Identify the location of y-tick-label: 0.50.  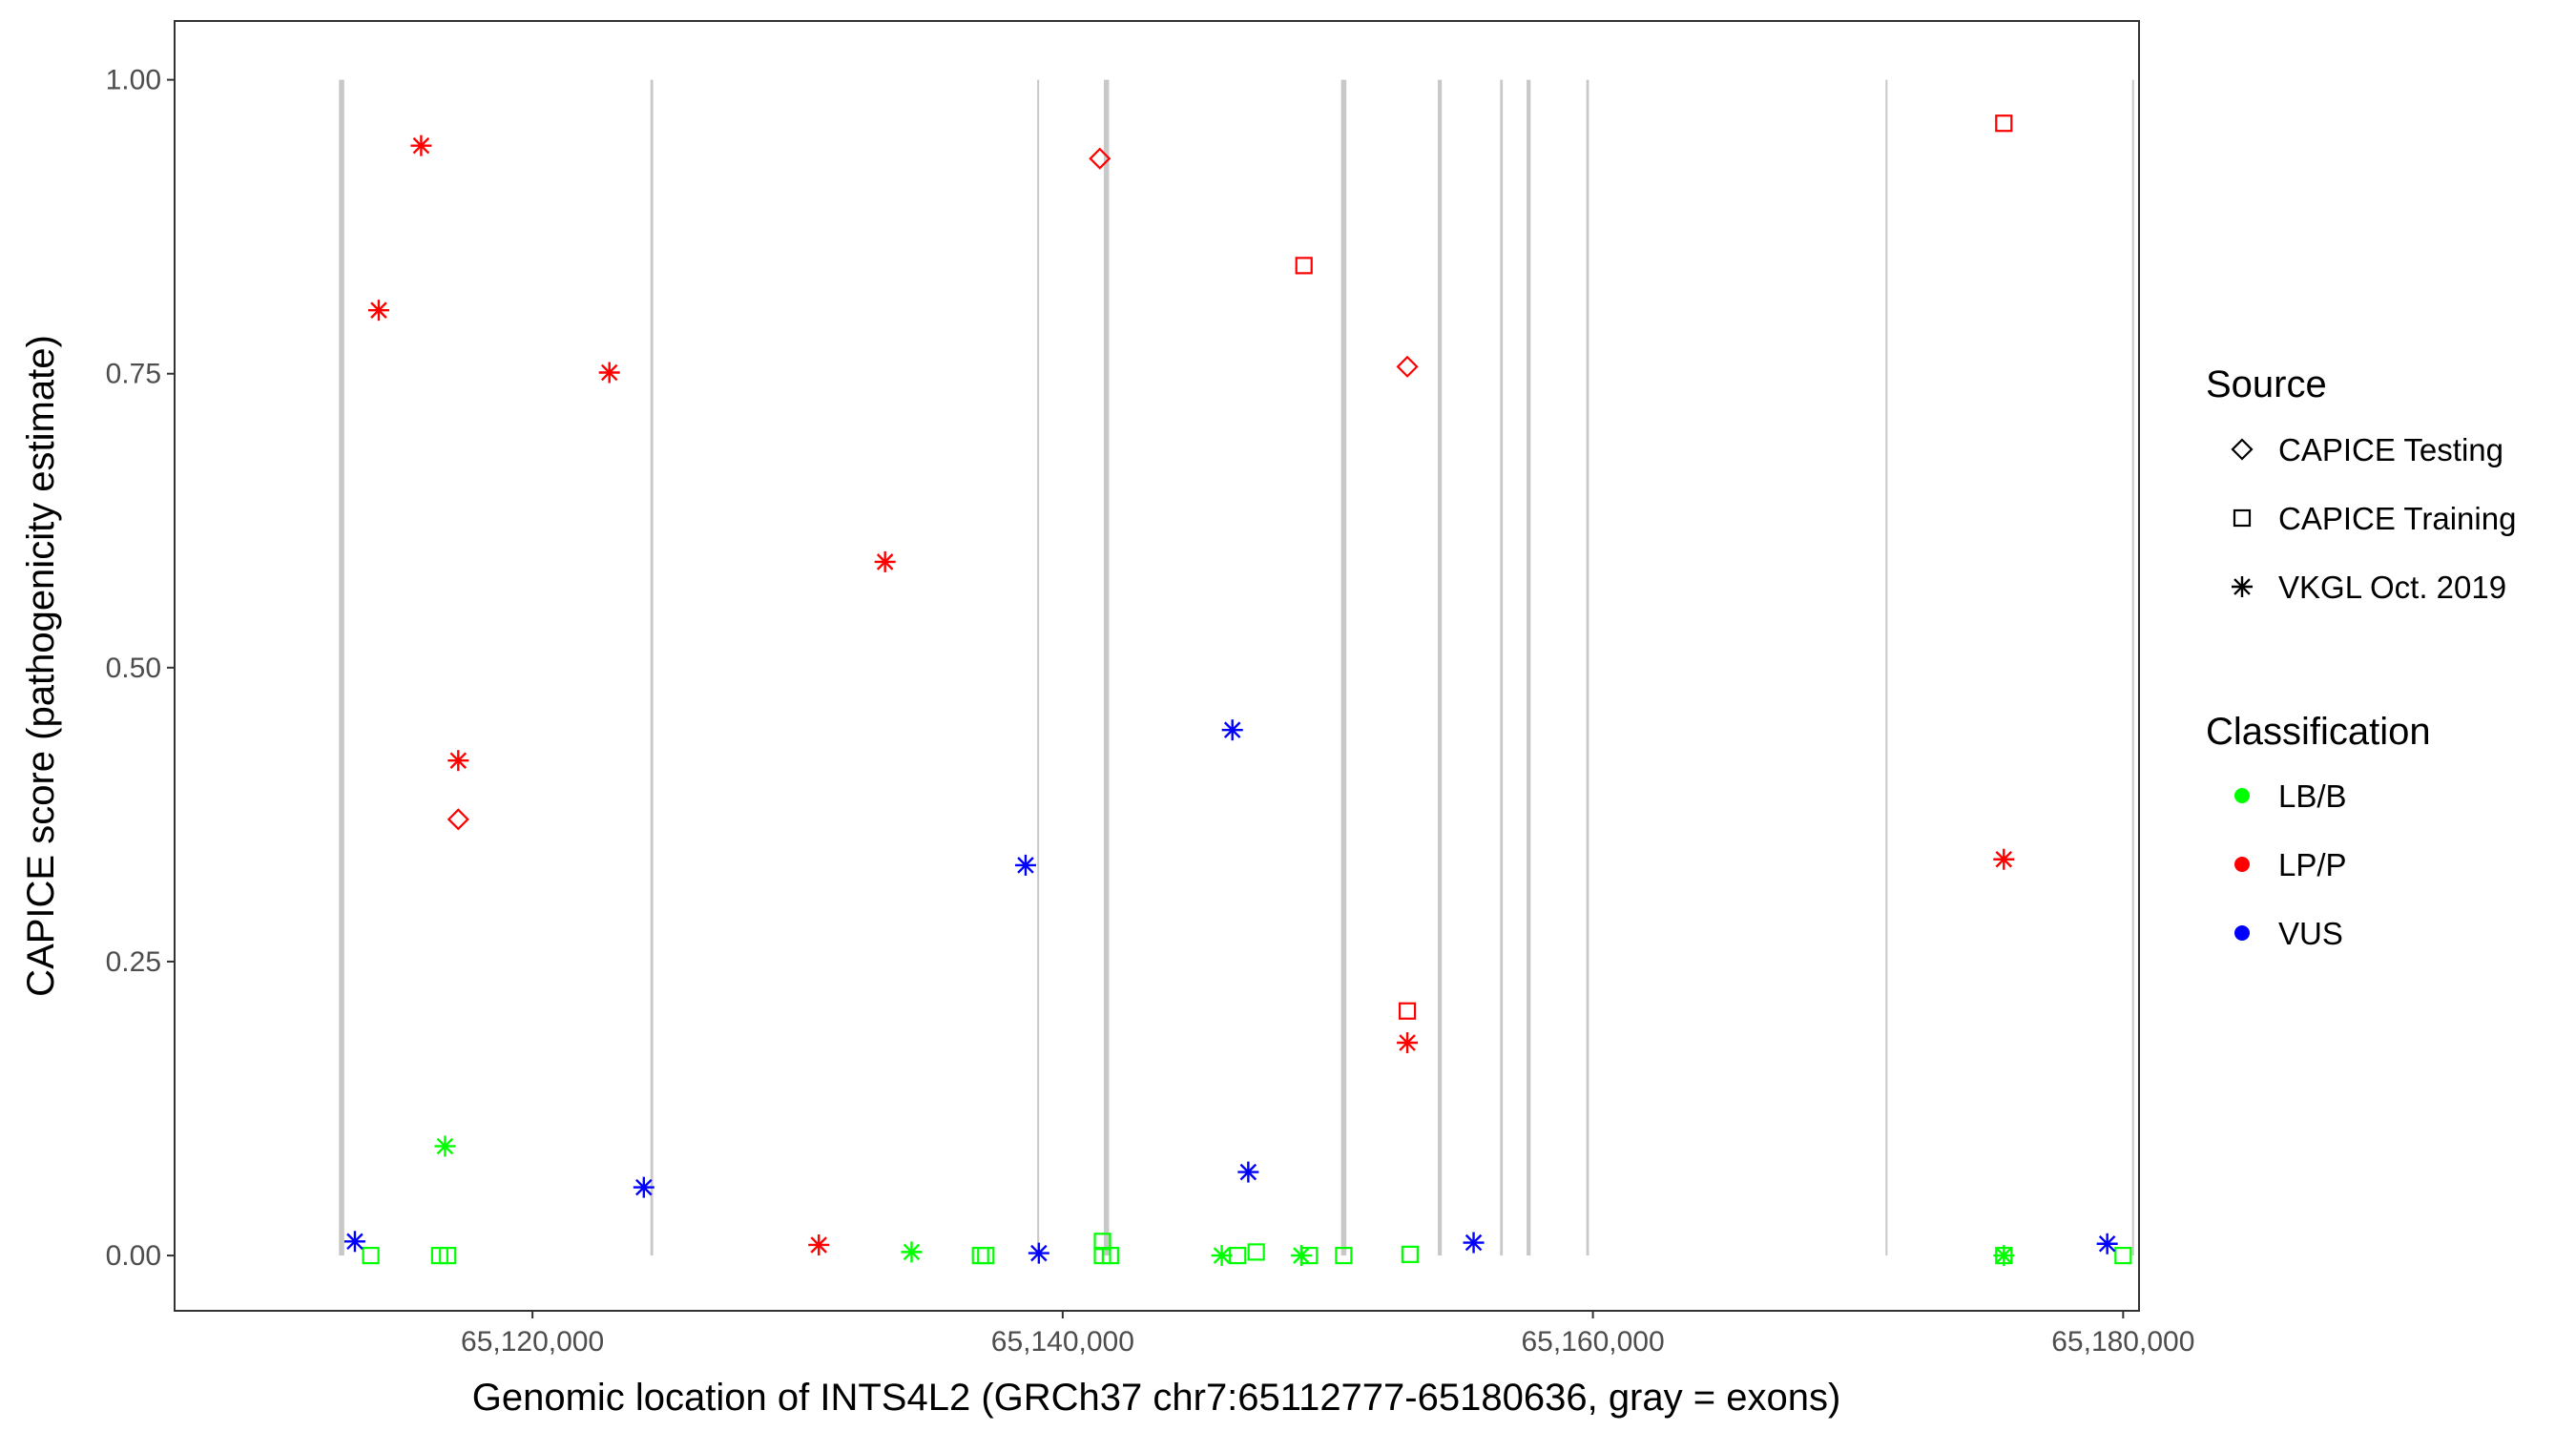
(133, 668).